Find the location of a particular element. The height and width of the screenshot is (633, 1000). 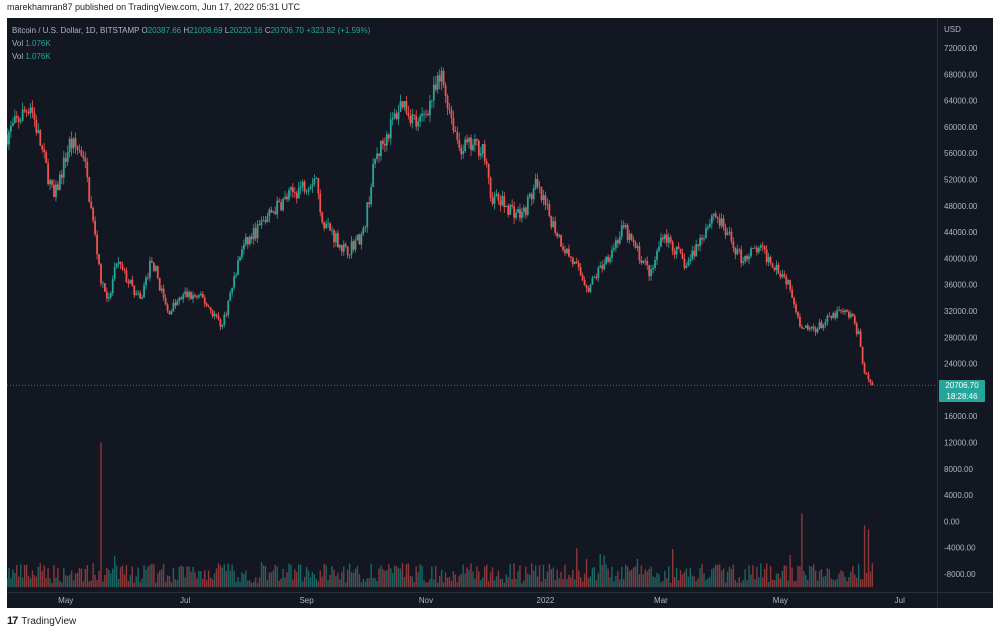

legend-open: 20387.66 is located at coordinates (164, 30).